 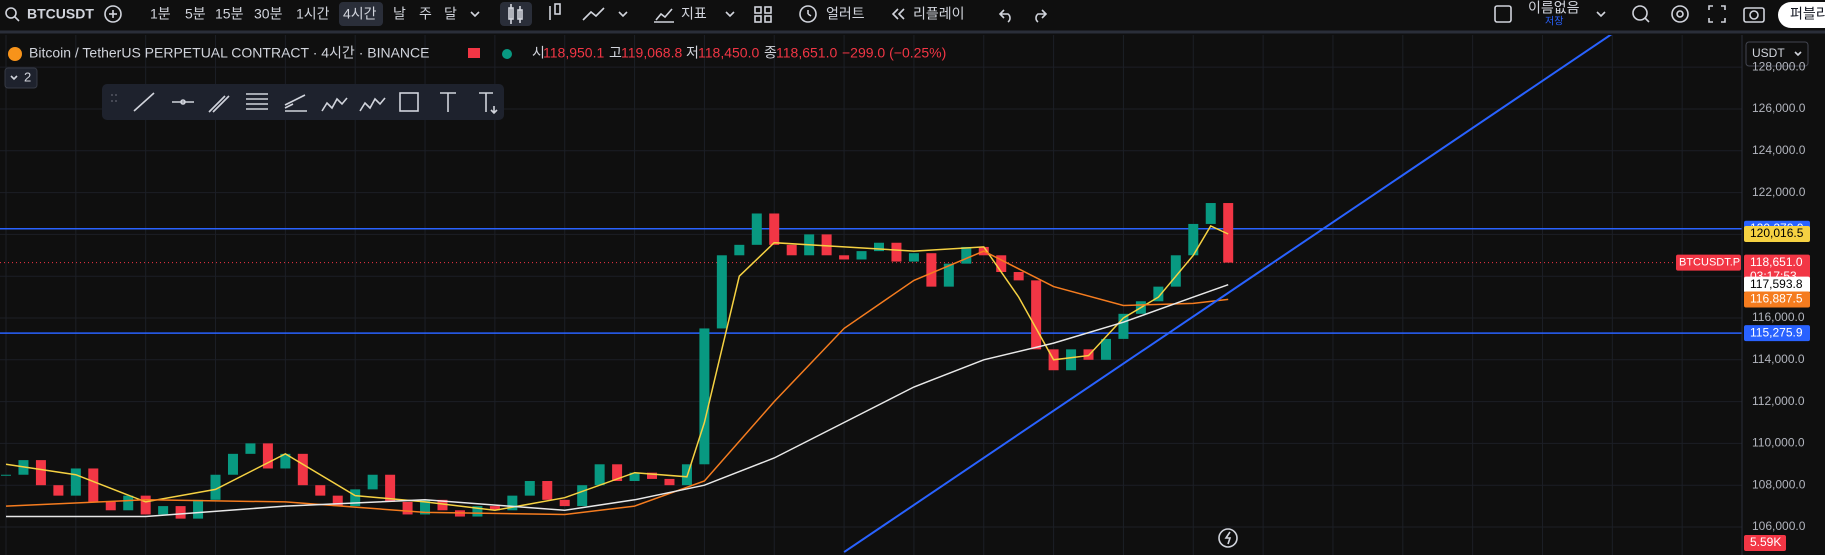 What do you see at coordinates (1807, 14) in the screenshot?
I see `publish: 퍼블리` at bounding box center [1807, 14].